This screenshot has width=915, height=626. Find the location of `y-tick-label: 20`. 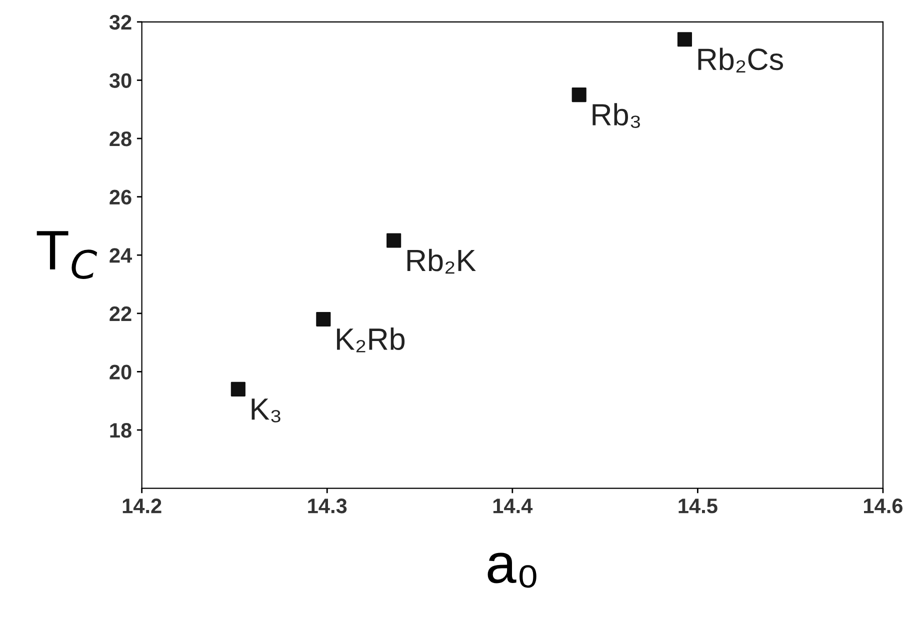

y-tick-label: 20 is located at coordinates (121, 372).